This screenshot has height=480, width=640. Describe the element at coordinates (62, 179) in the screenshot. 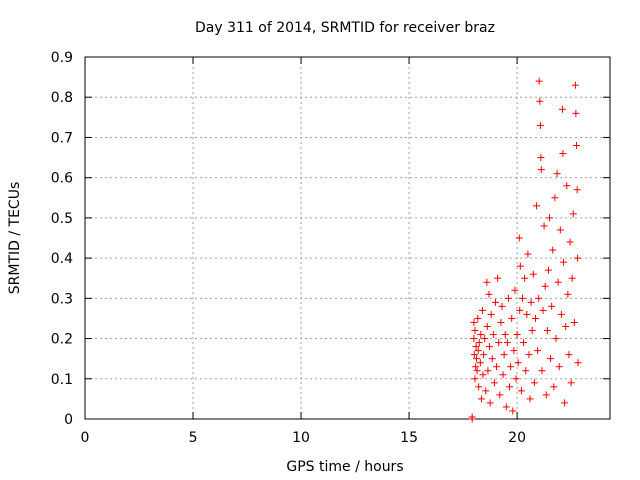

I see `y-tick-label: 0.6` at that location.